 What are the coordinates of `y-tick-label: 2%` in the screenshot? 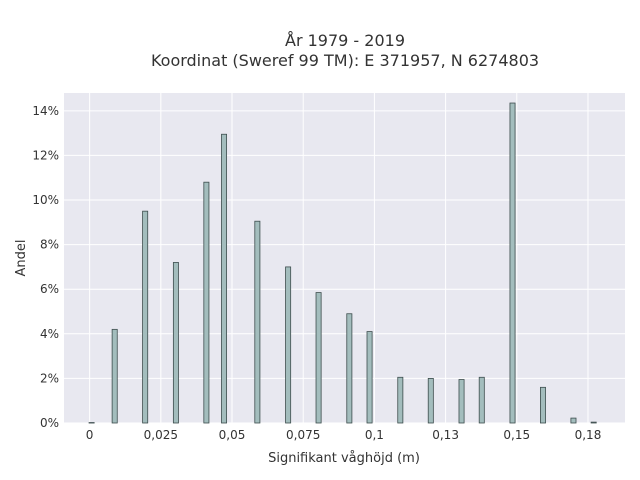 It's located at (49, 378).